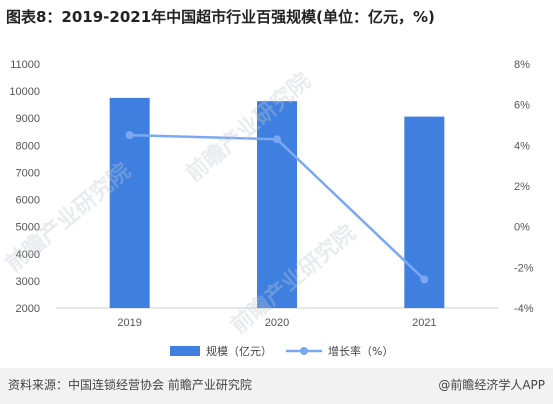 This screenshot has height=404, width=553. What do you see at coordinates (304, 351) in the screenshot?
I see `legend-marker-line` at bounding box center [304, 351].